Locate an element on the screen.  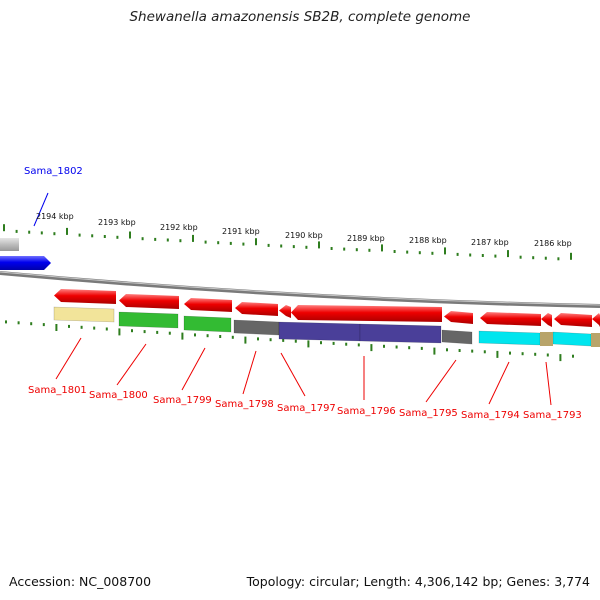
gene-label-sama-1800: Sama_1800 is located at coordinates (118, 395).